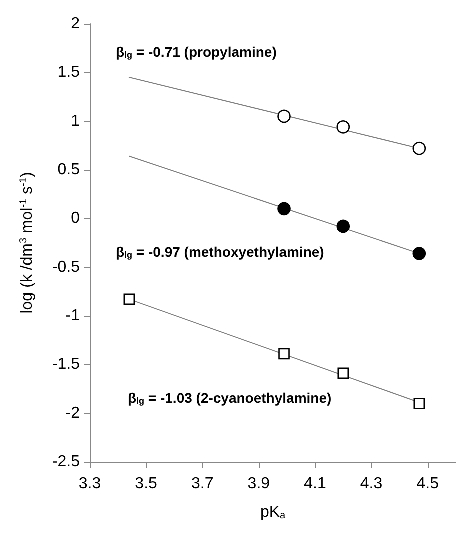 This screenshot has height=535, width=462. What do you see at coordinates (371, 484) in the screenshot?
I see `x-tick-label: 4.3` at bounding box center [371, 484].